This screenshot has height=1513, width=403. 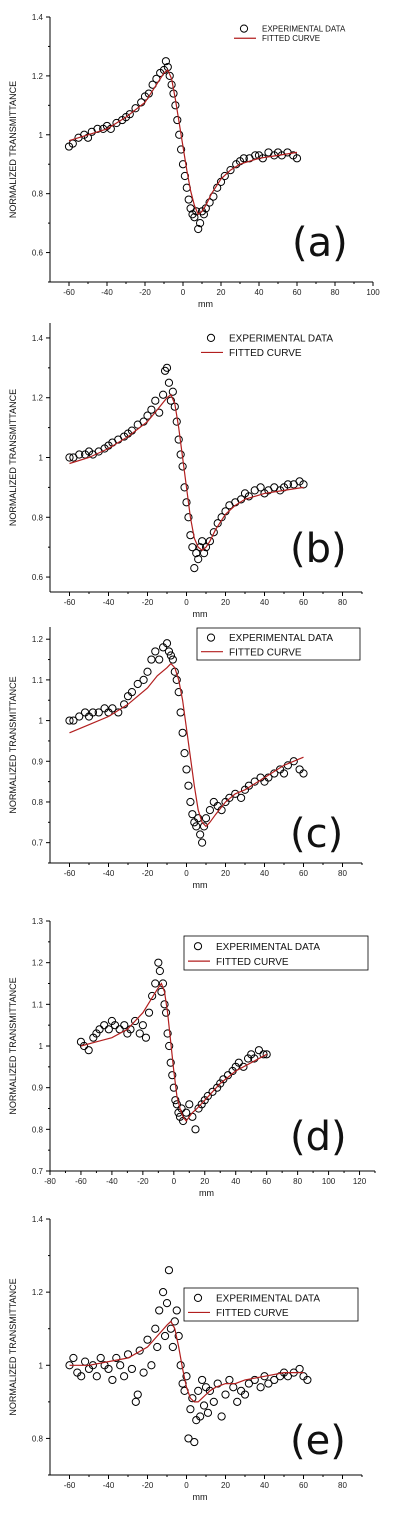 What do you see at coordinates (304, 28) in the screenshot?
I see `legend-label-experimental: EXPERIMENTAL DATA` at bounding box center [304, 28].